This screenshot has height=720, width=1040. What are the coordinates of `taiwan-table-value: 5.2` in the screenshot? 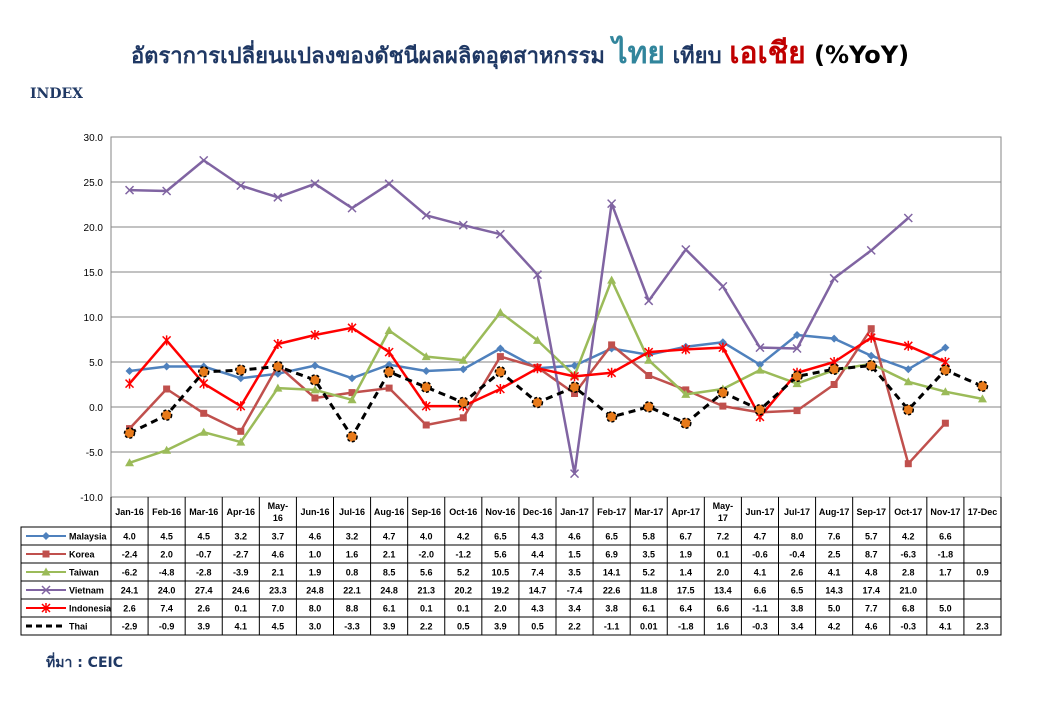 It's located at (648, 573).